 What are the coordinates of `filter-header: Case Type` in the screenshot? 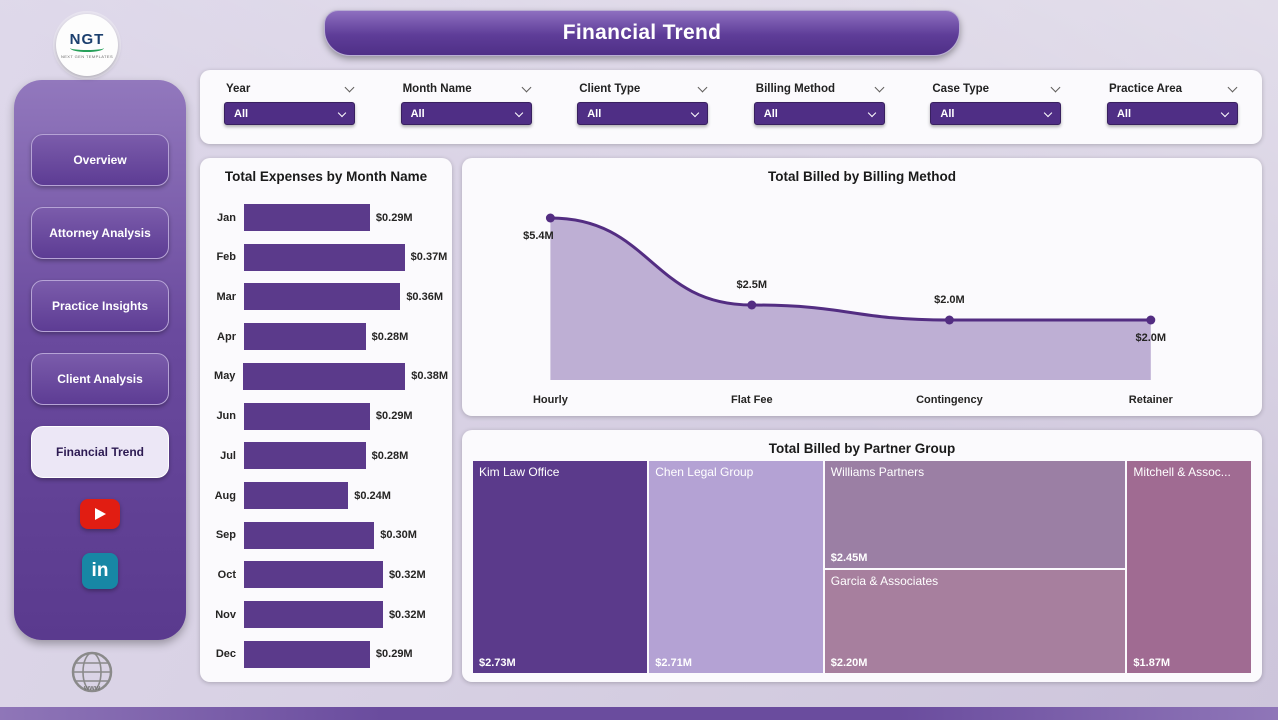 It's located at (995, 88).